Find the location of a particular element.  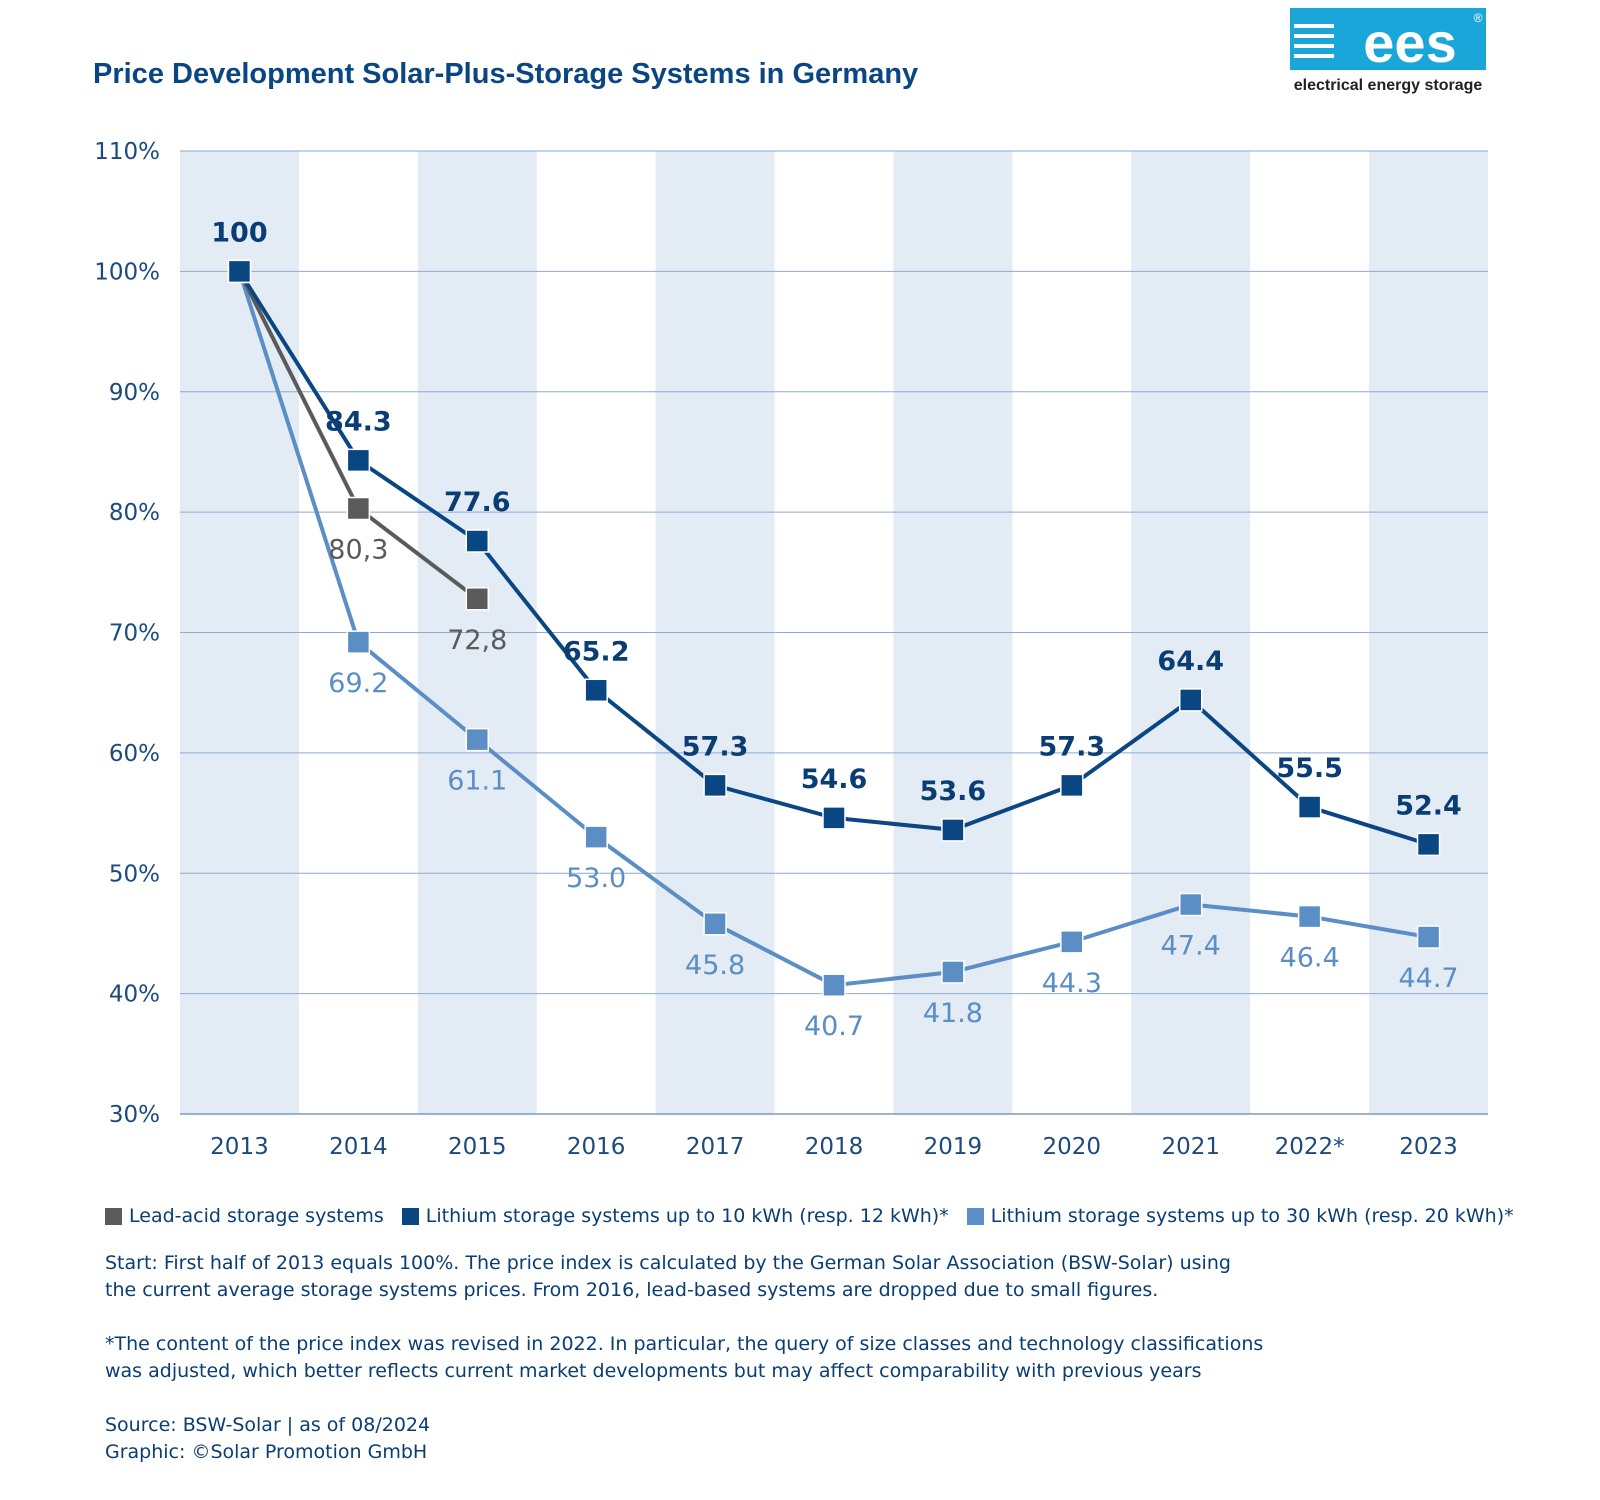

series-1-marker-2020 is located at coordinates (1072, 785).